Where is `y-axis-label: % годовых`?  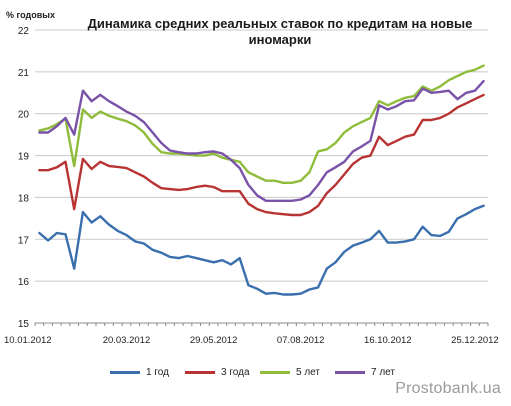 y-axis-label: % годовых is located at coordinates (30, 15).